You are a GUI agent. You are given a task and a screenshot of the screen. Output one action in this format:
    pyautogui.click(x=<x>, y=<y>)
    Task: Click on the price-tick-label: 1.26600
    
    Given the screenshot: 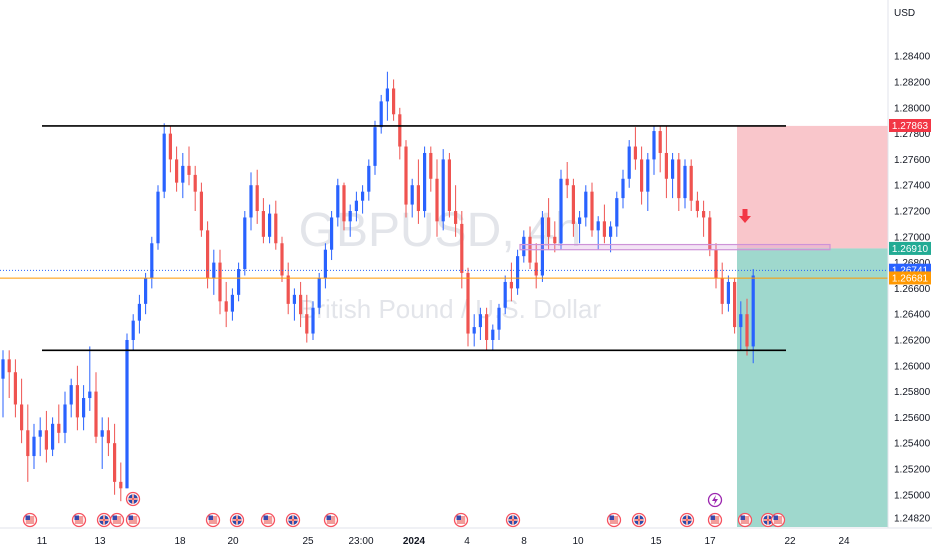 What is the action you would take?
    pyautogui.click(x=912, y=289)
    